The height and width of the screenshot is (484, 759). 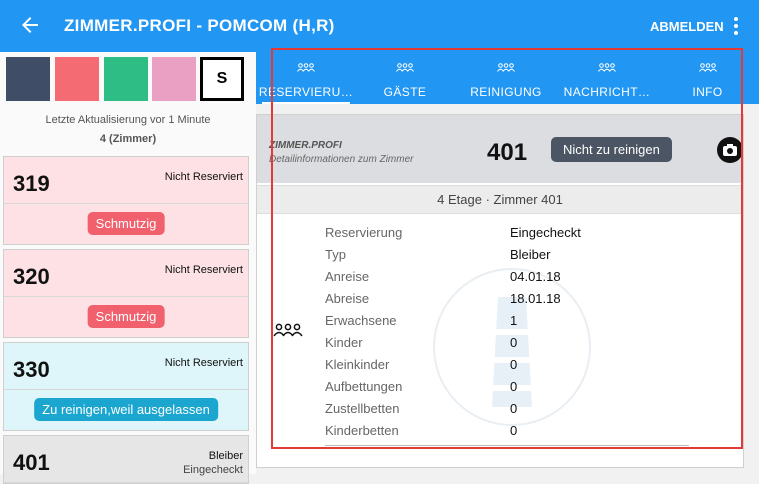 What do you see at coordinates (31, 183) in the screenshot?
I see `room-number: 319` at bounding box center [31, 183].